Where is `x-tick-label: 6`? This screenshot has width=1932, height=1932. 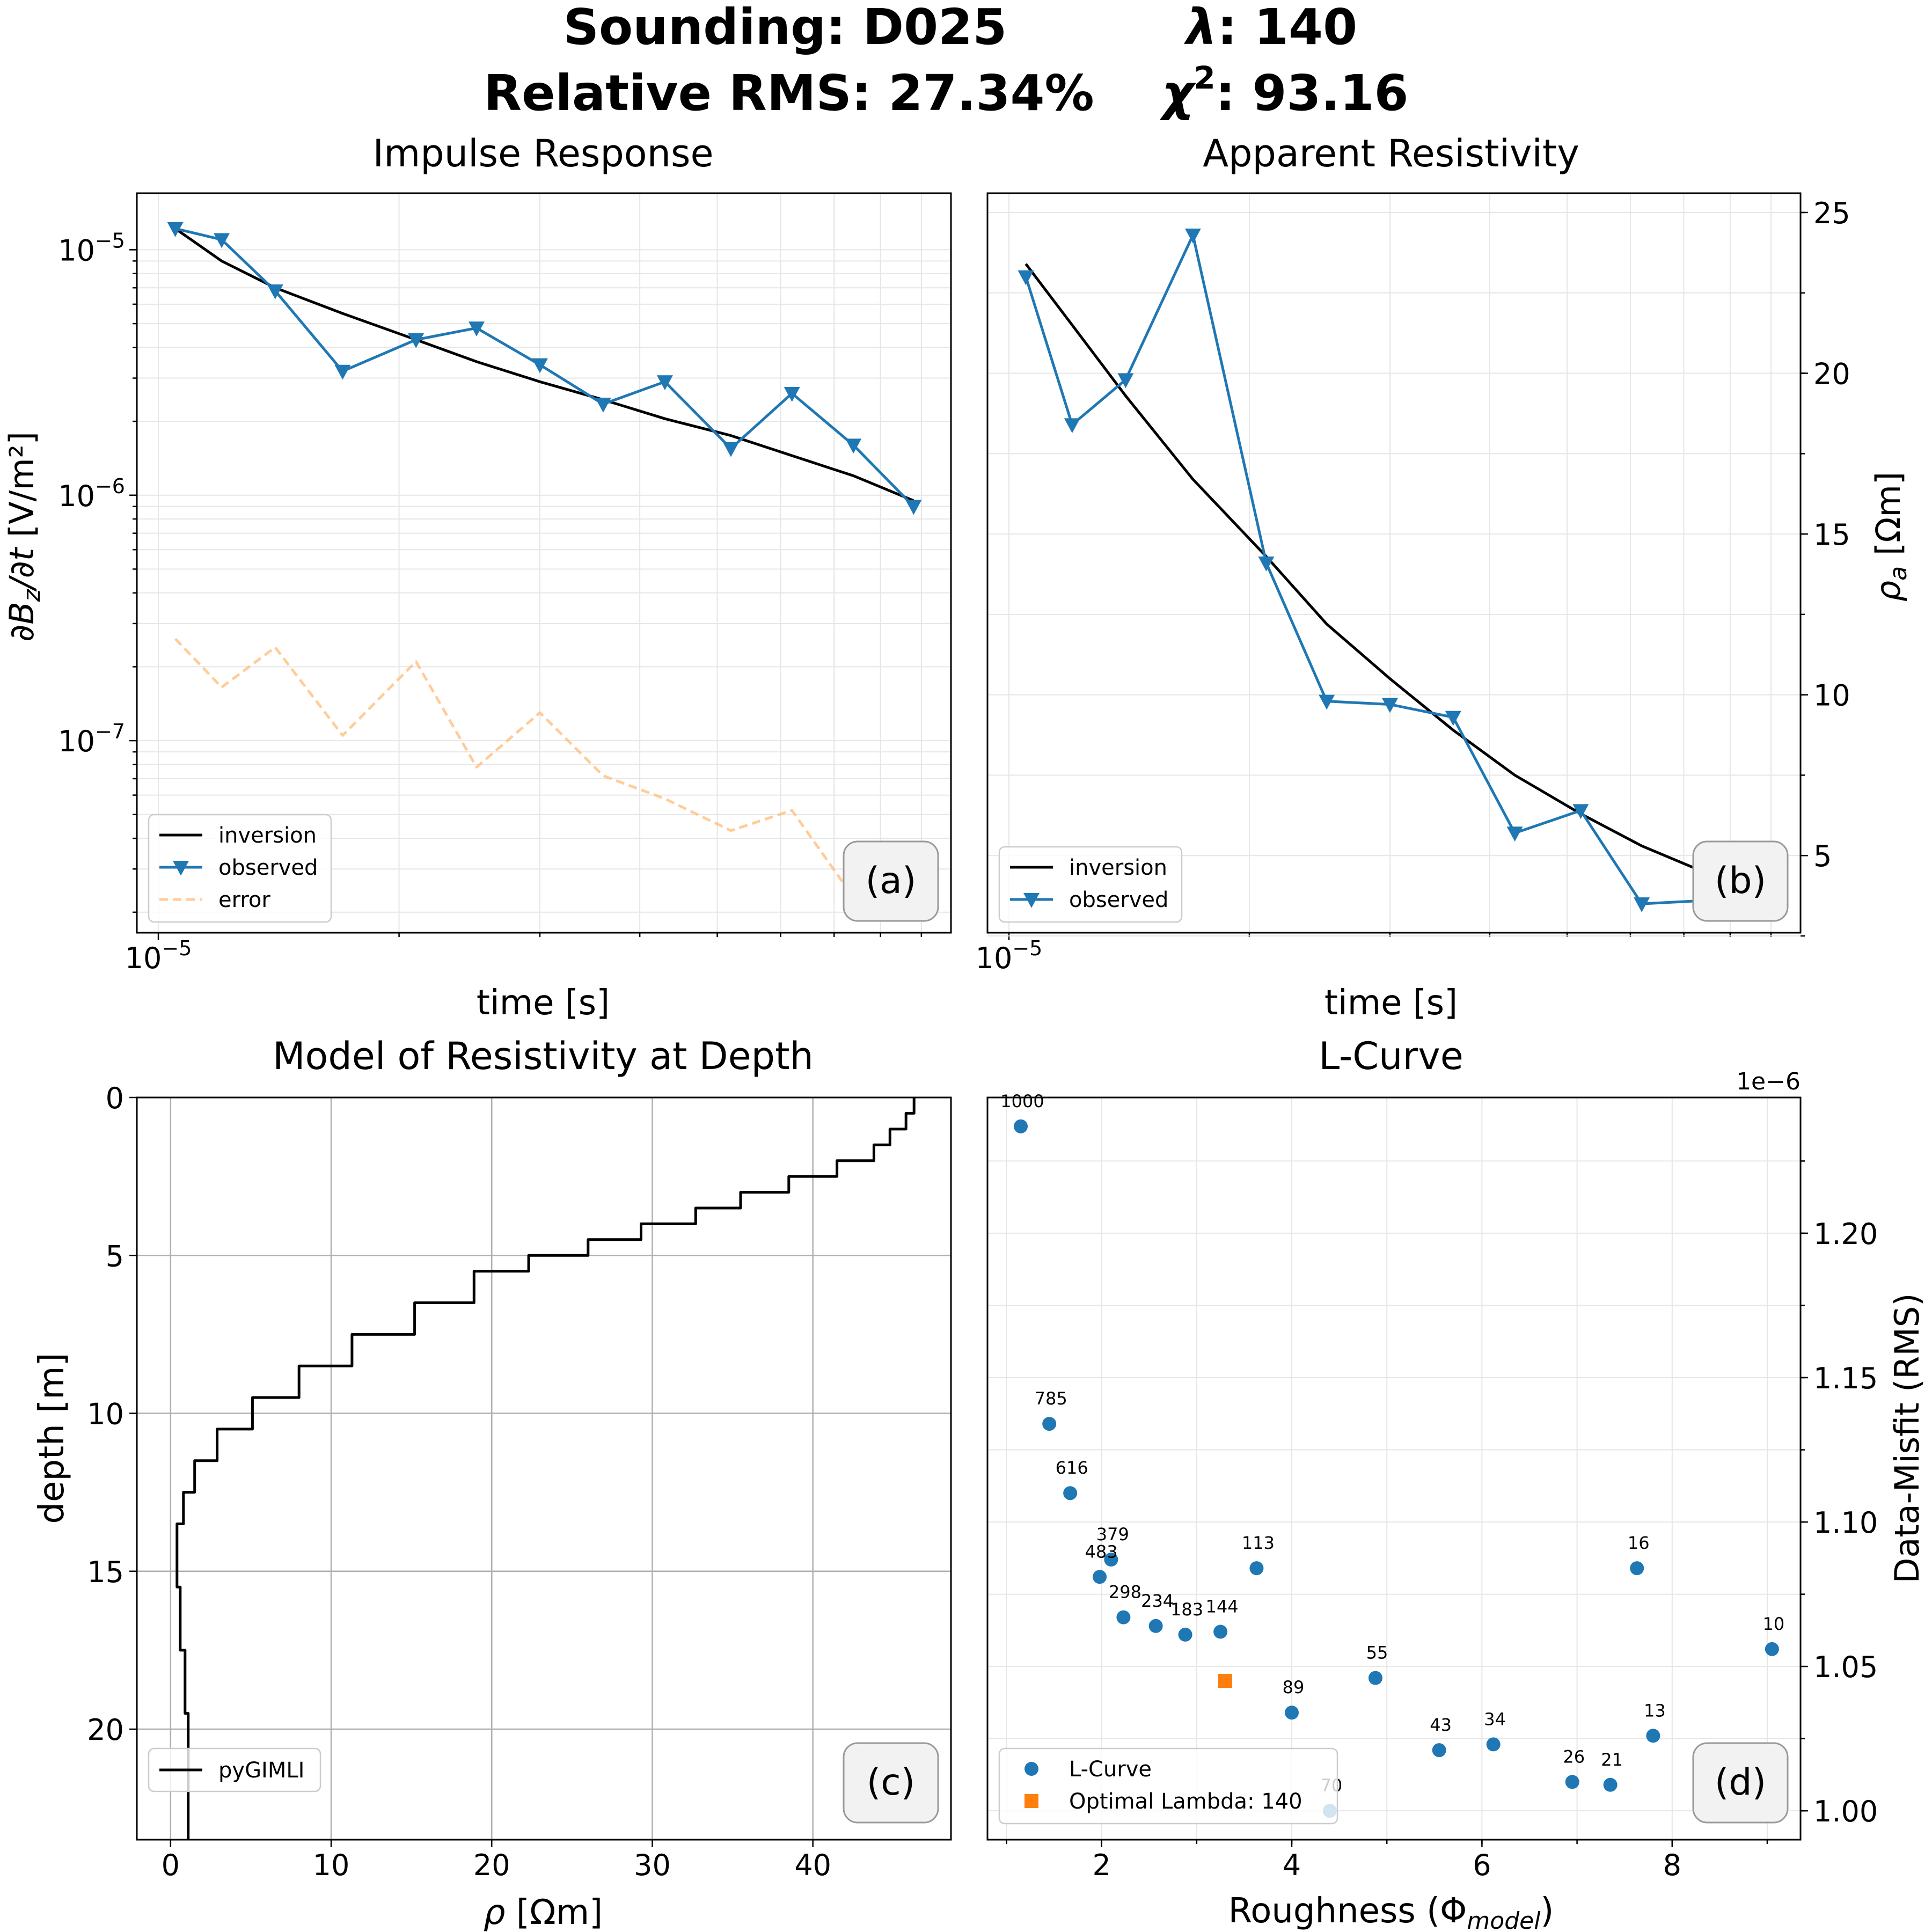 x-tick-label: 6 is located at coordinates (1482, 1865).